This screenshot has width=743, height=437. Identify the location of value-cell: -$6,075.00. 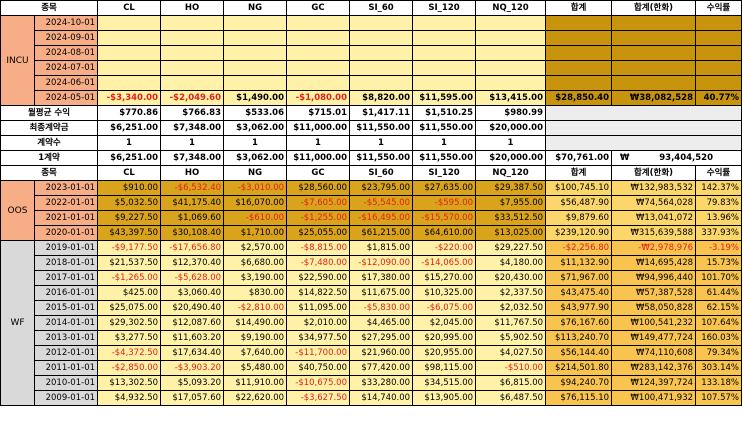
(444, 308).